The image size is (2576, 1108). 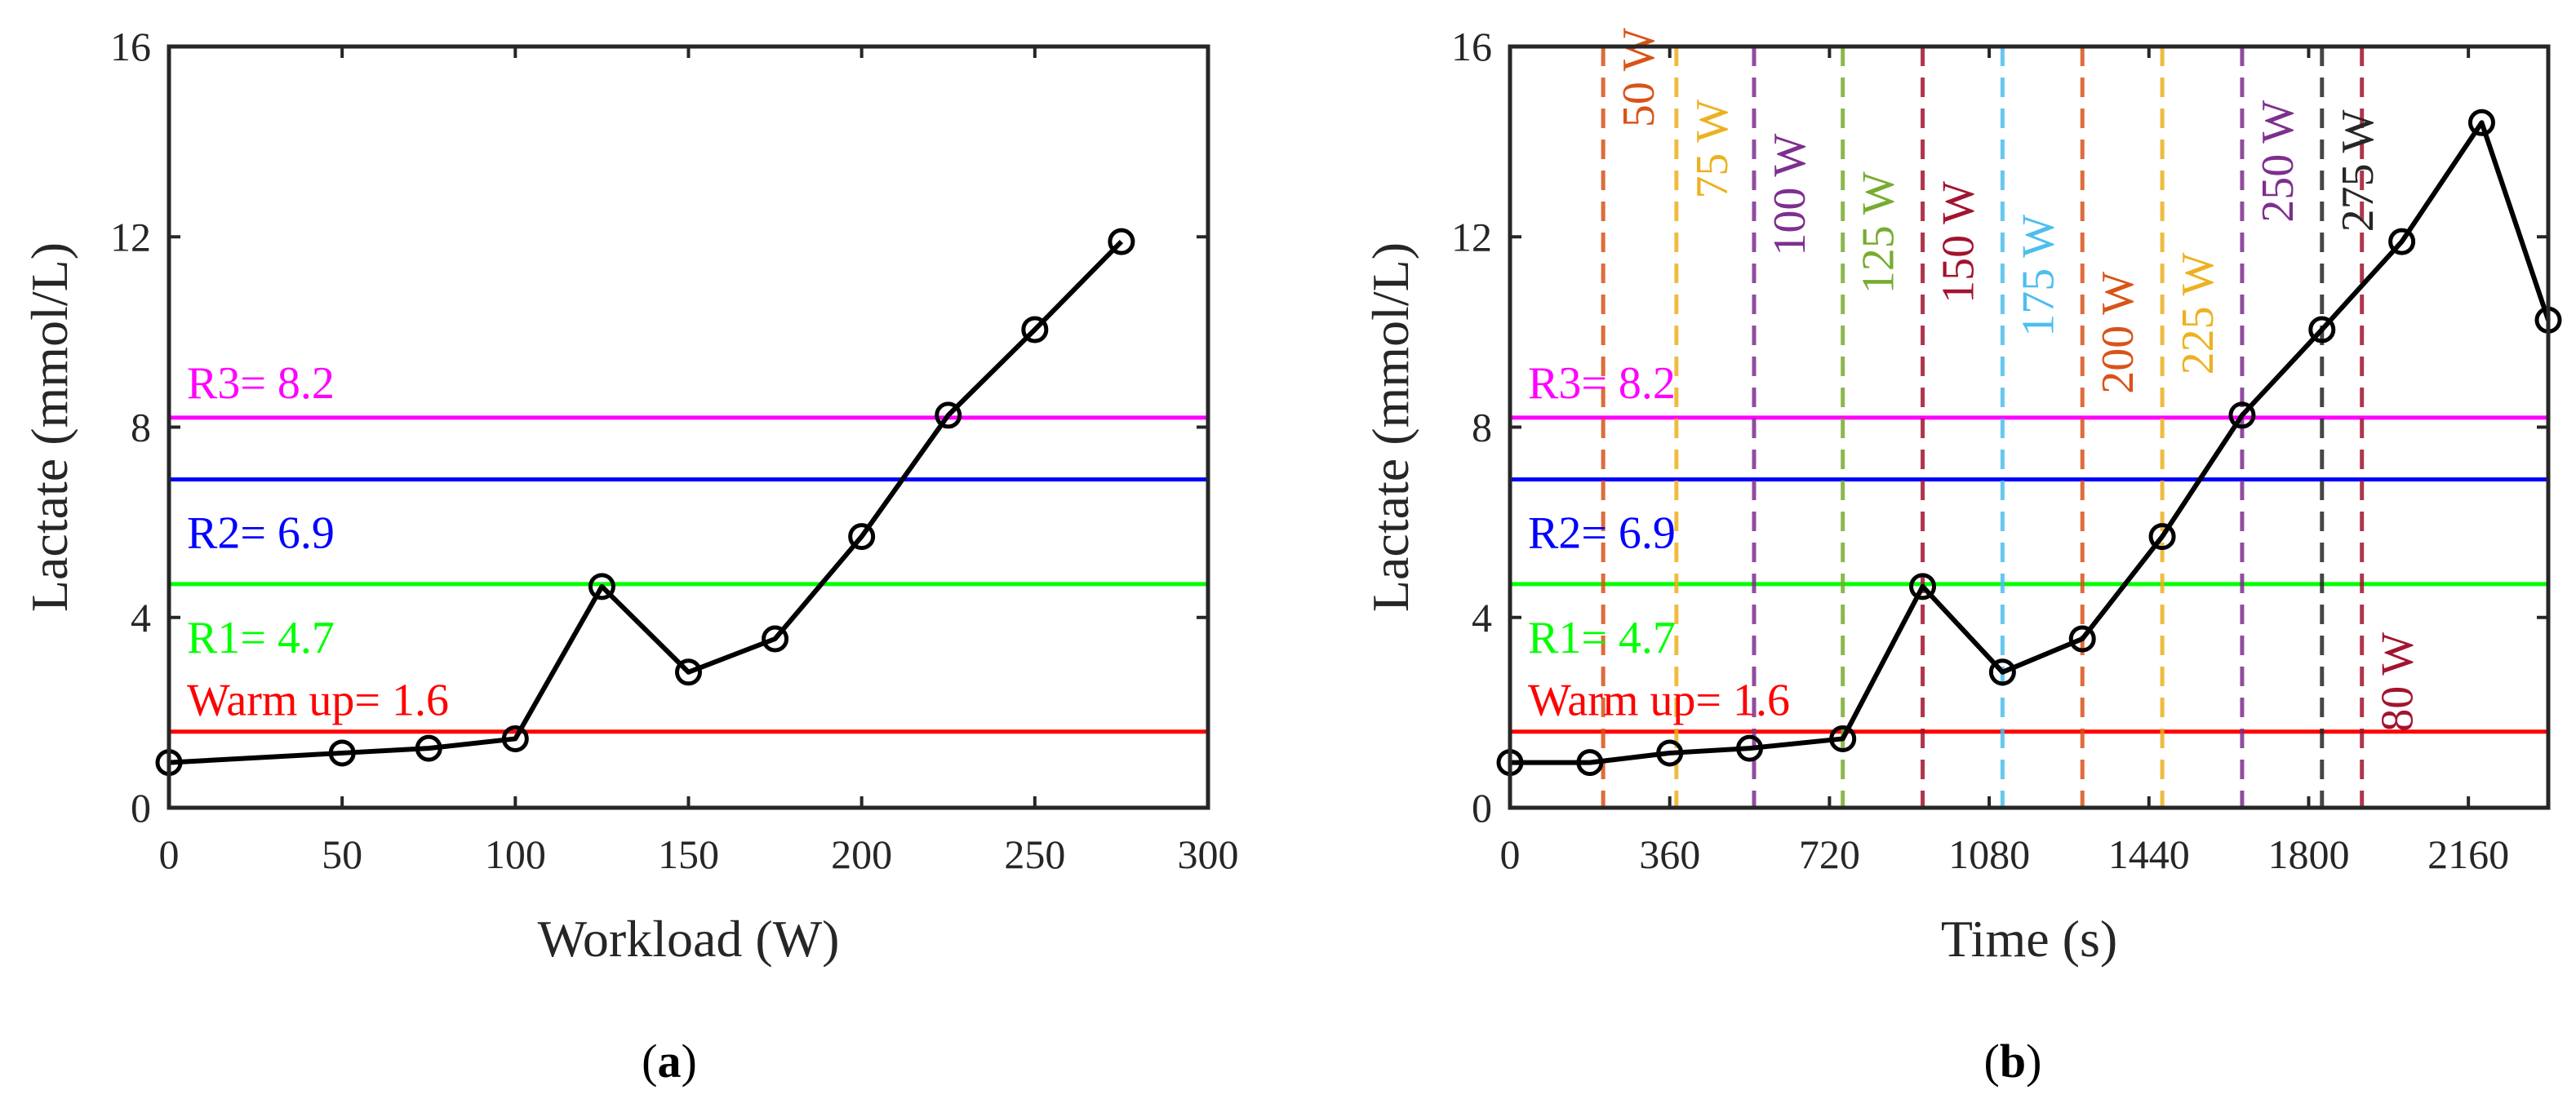 I want to click on stage-marker-label: 125 W, so click(x=1879, y=233).